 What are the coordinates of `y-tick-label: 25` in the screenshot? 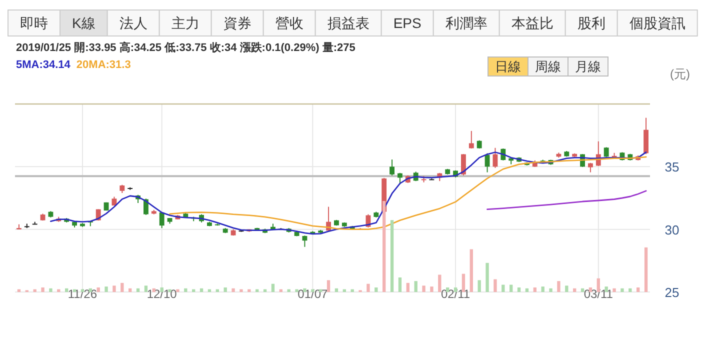 It's located at (672, 292).